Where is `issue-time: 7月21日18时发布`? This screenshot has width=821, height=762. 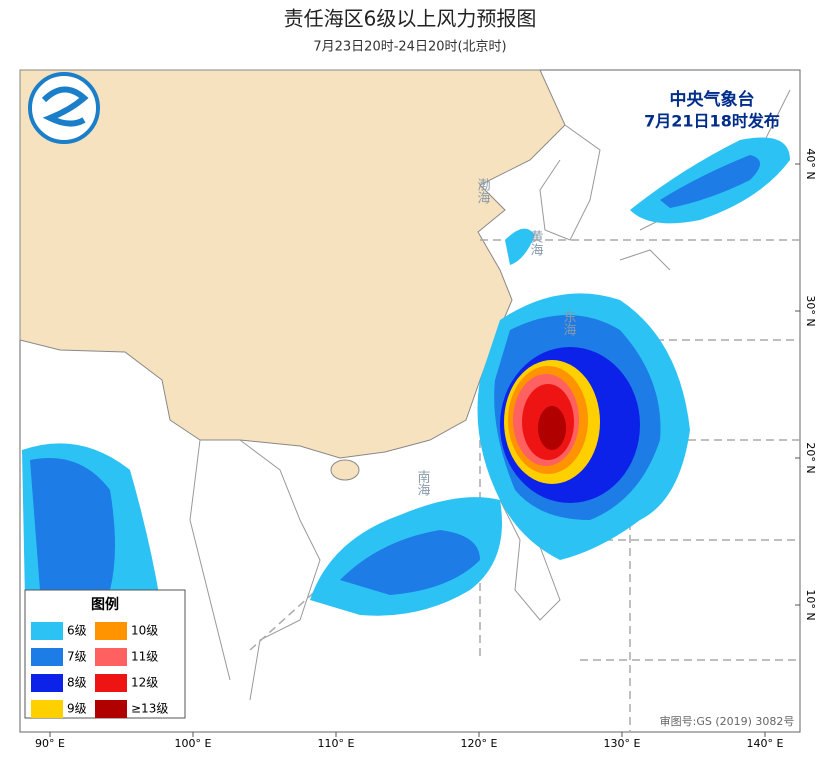
issue-time: 7月21日18时发布 is located at coordinates (712, 121).